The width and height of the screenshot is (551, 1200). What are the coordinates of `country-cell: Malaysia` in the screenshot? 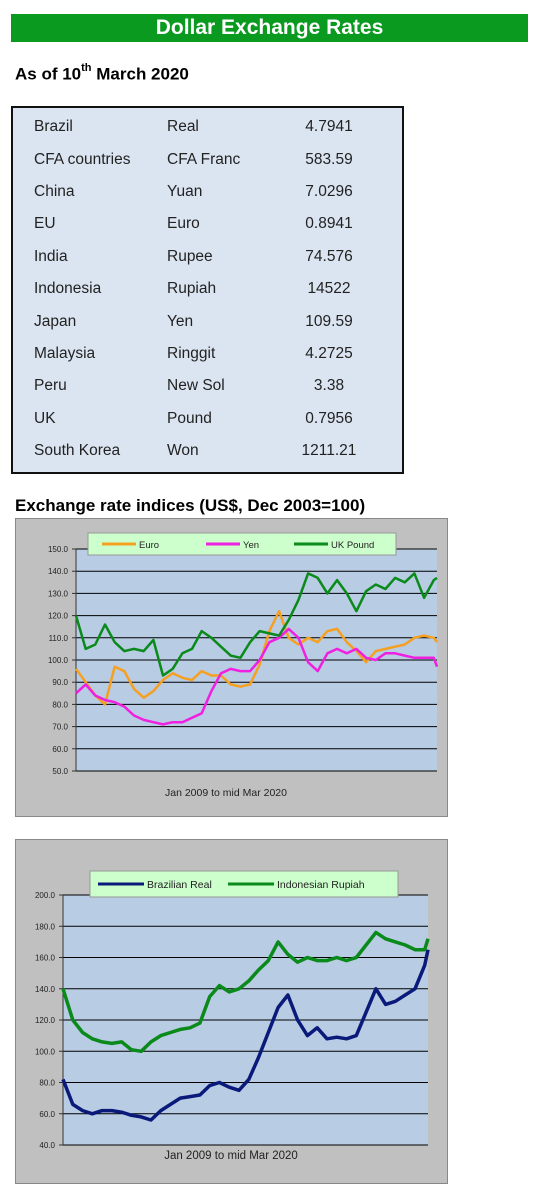 It's located at (65, 353).